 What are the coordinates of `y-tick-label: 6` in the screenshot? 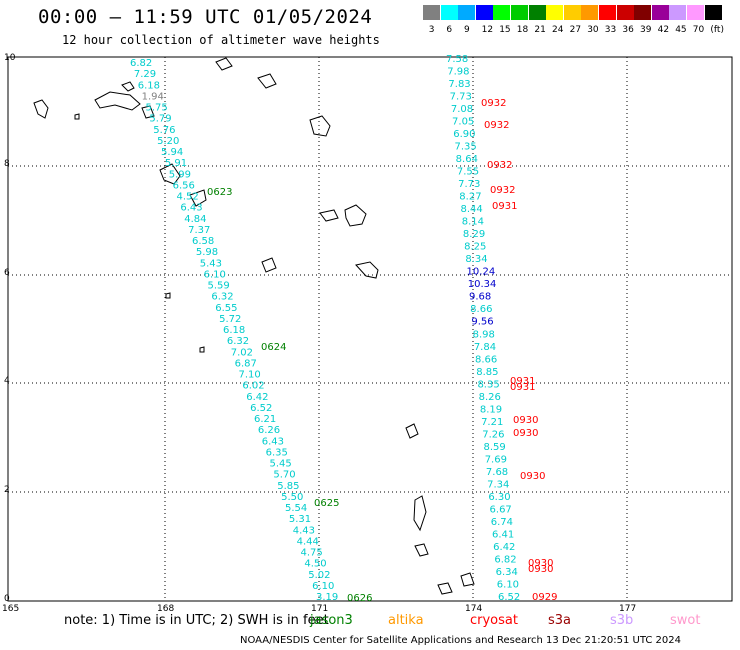 It's located at (7, 273).